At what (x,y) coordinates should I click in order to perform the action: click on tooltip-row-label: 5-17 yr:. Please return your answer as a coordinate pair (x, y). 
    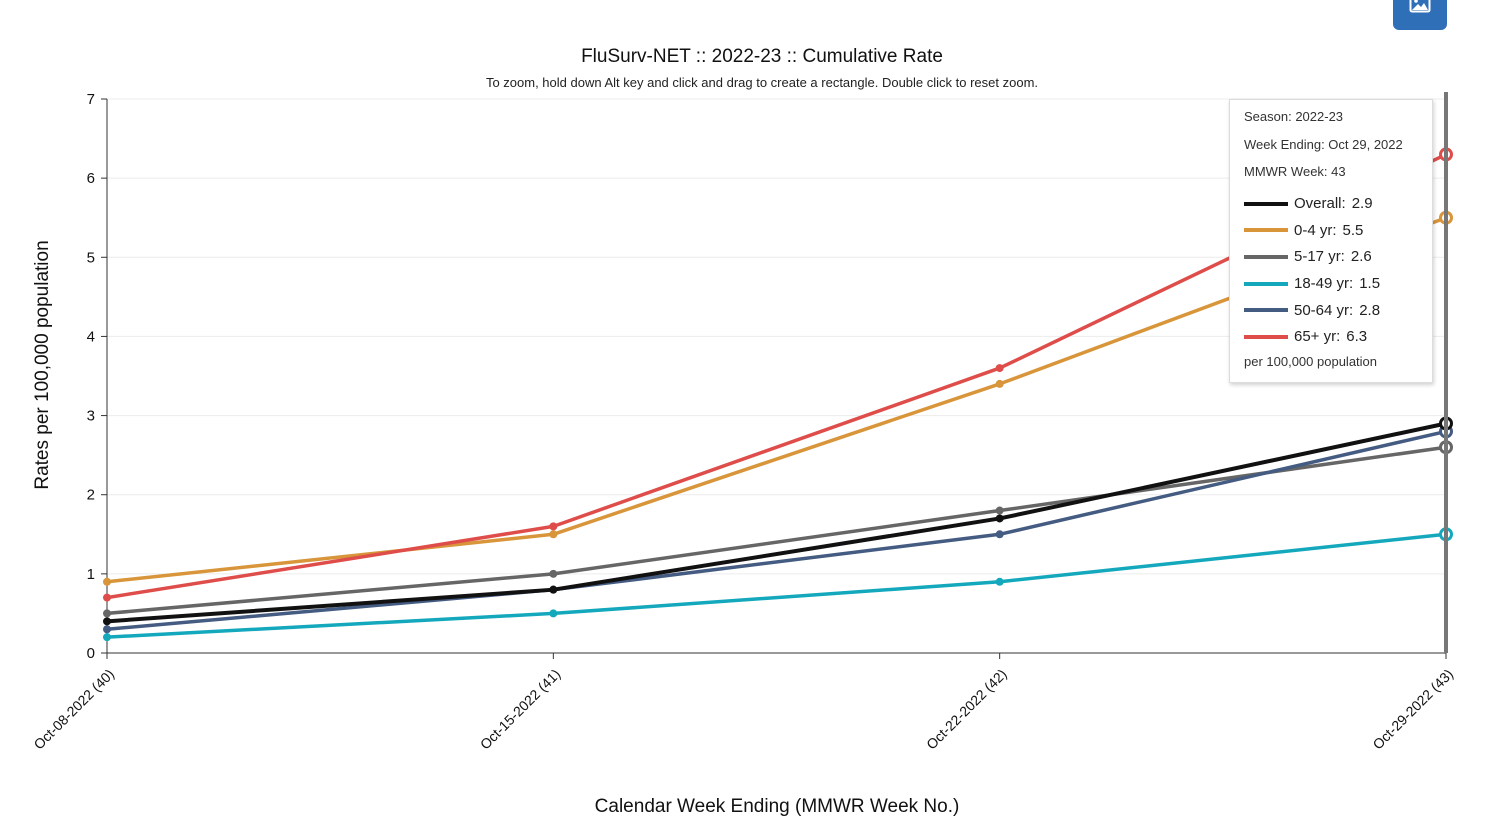
    Looking at the image, I should click on (1319, 257).